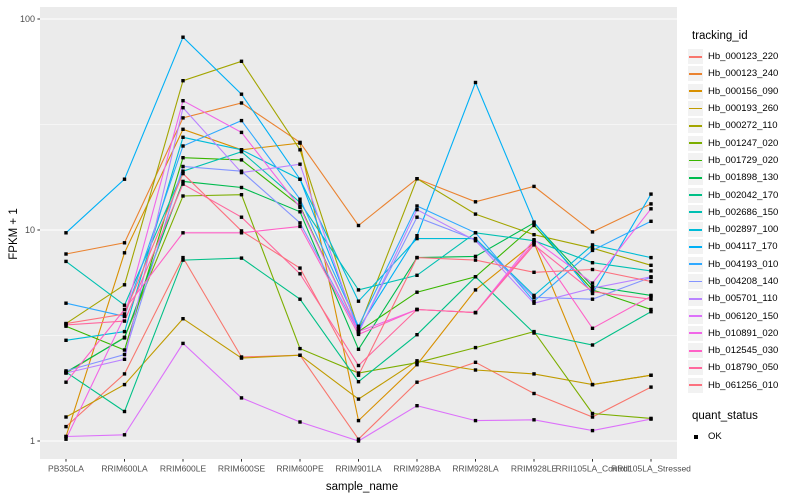  I want to click on legend-item-Hb_012545_030: Hb_012545_030, so click(743, 350).